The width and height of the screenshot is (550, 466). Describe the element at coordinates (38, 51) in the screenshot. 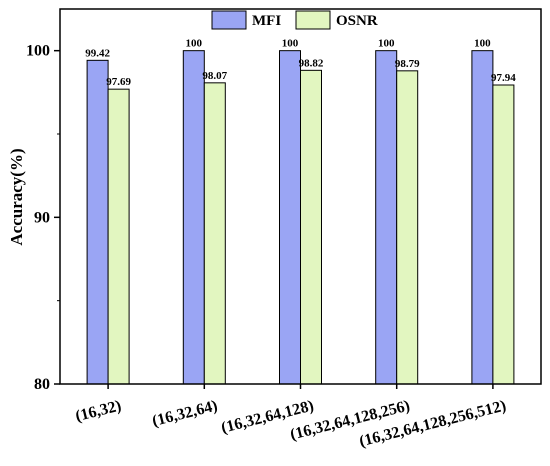

I see `y-tick-label: 100` at that location.